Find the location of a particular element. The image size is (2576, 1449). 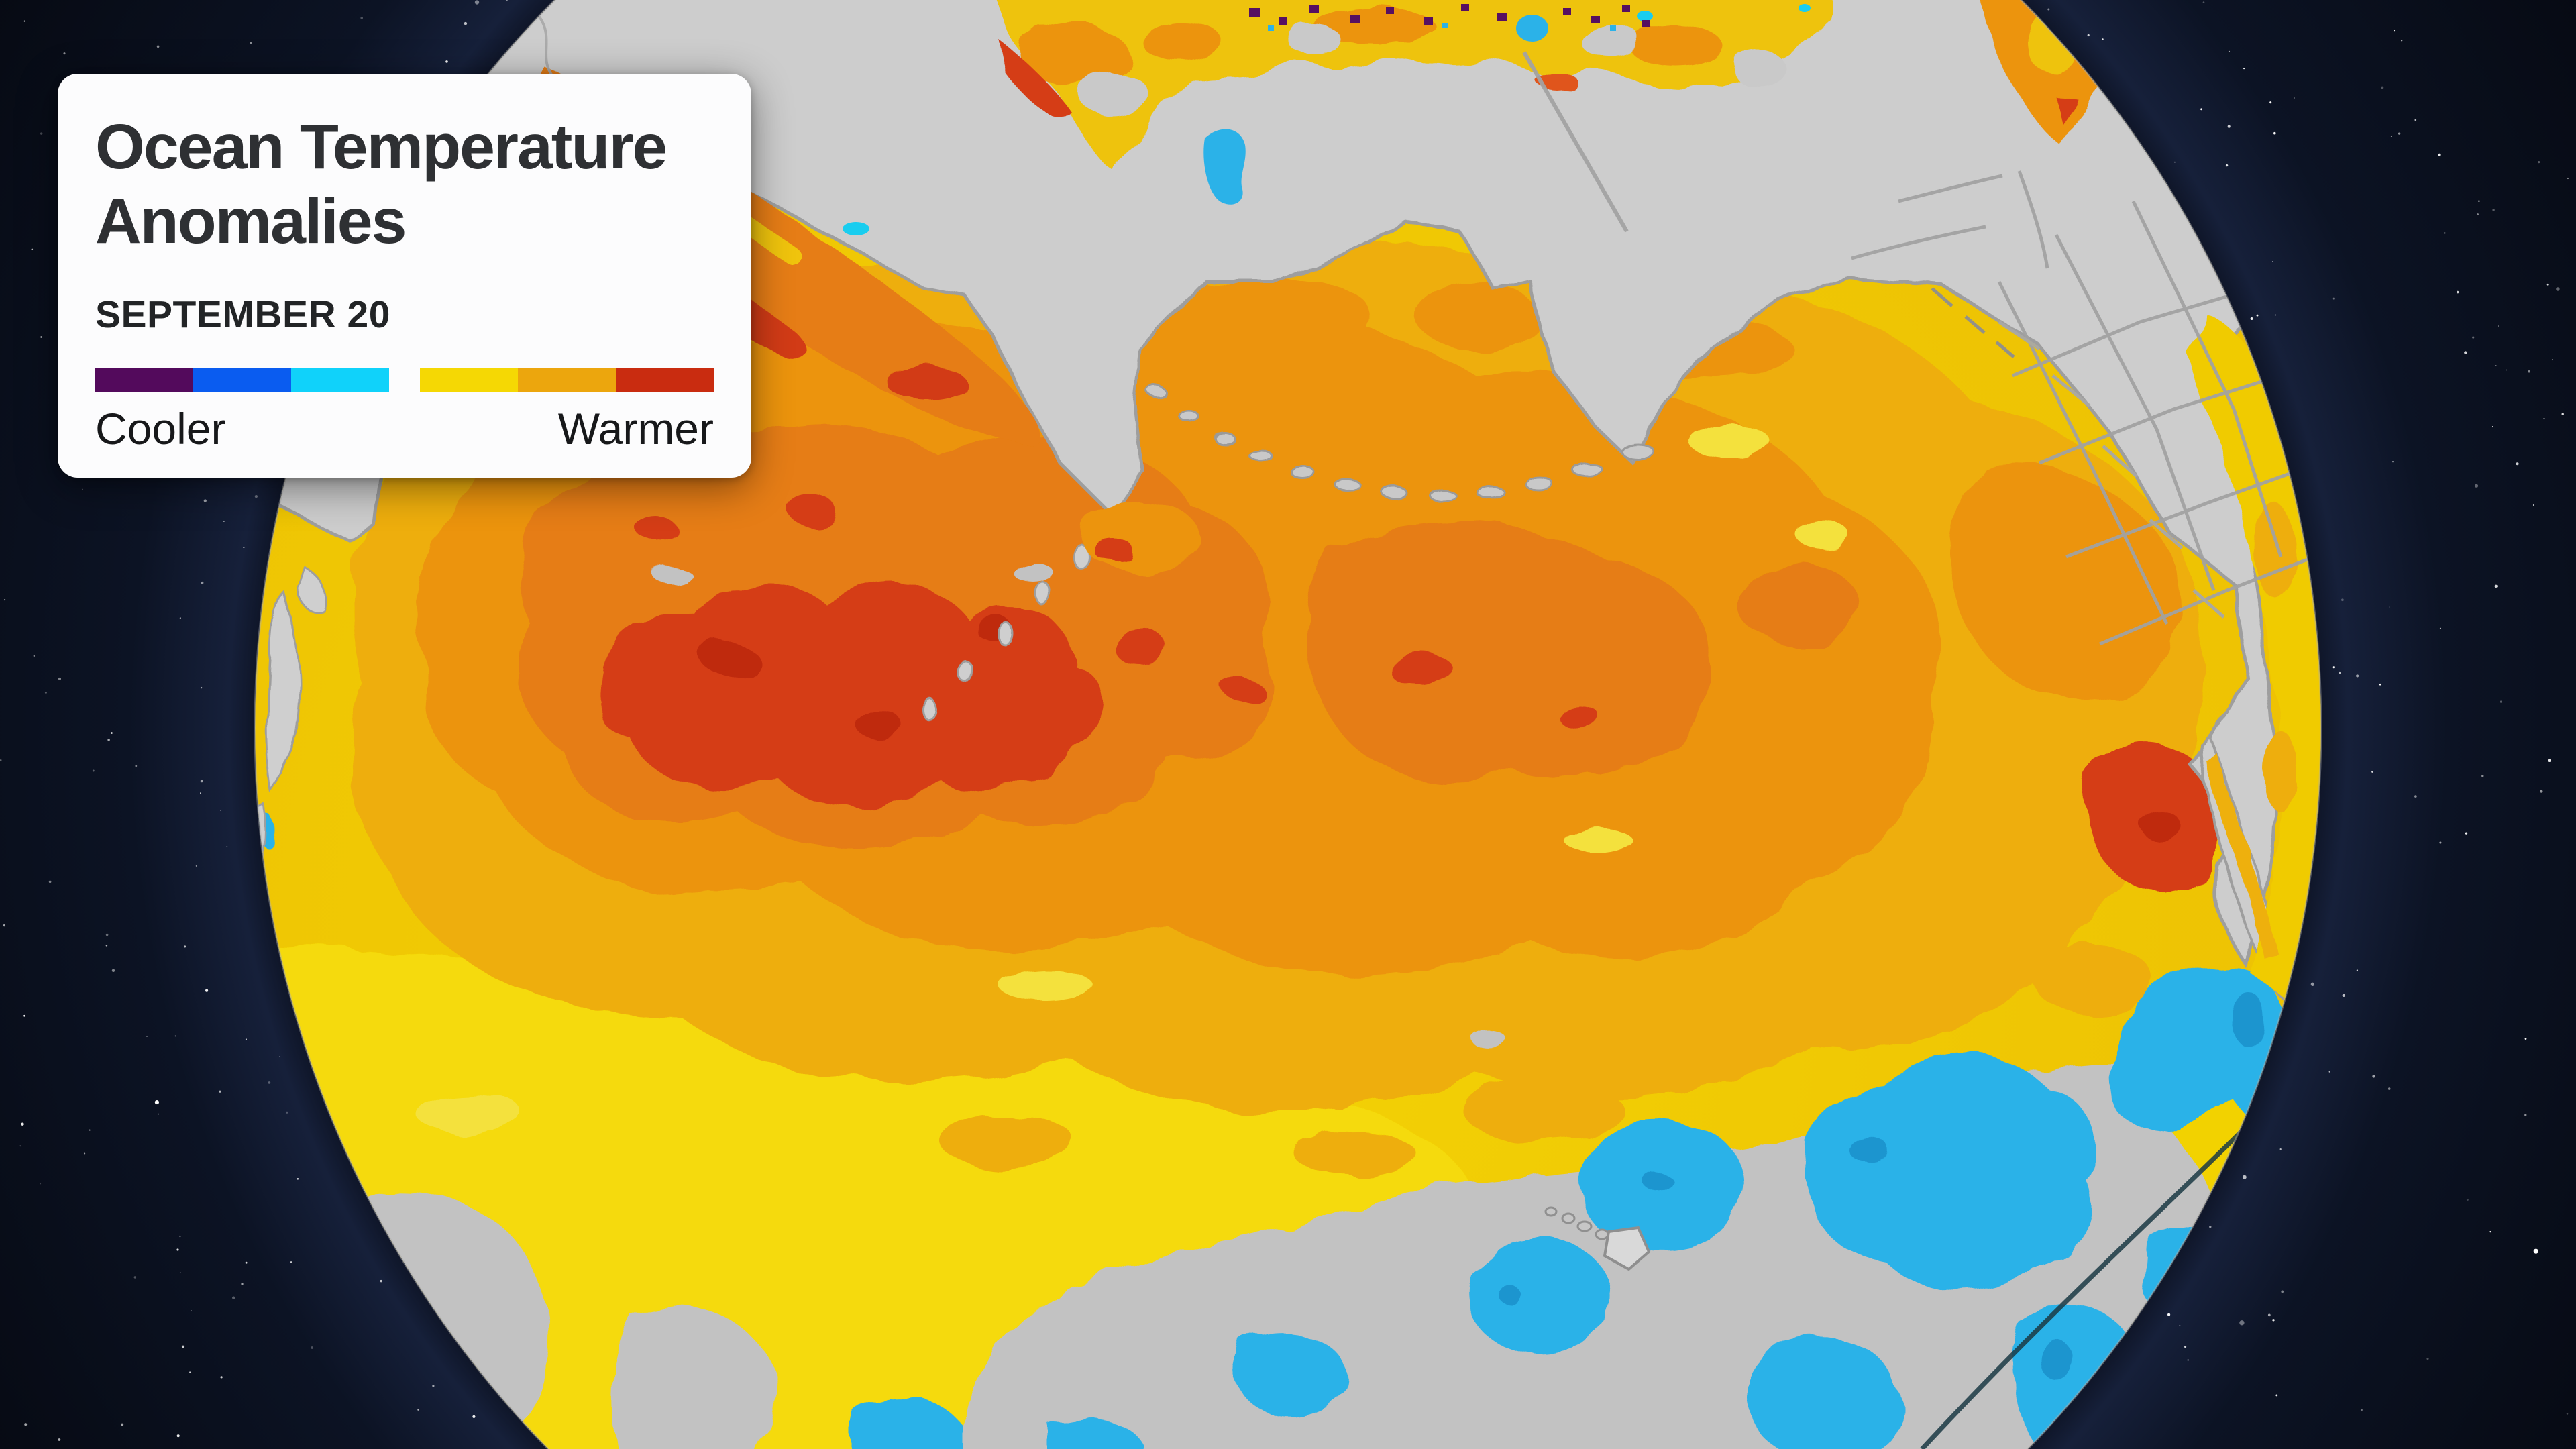

legend-date: SEPTEMBER 20 is located at coordinates (242, 315).